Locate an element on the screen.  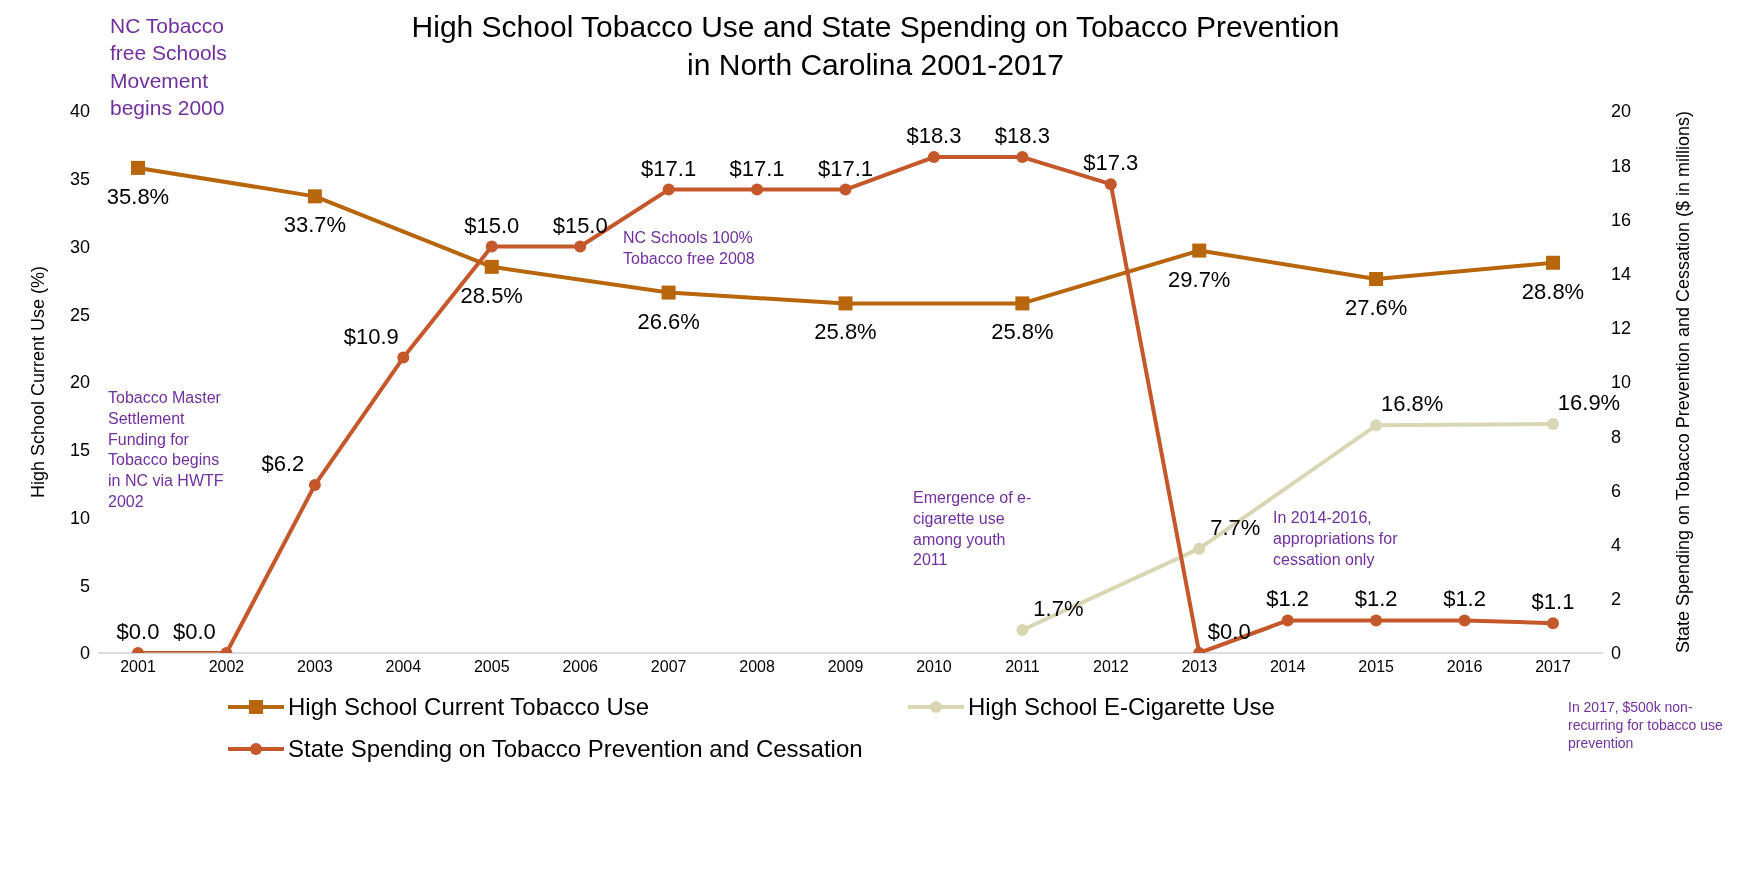
data-label: $6.2 is located at coordinates (283, 463).